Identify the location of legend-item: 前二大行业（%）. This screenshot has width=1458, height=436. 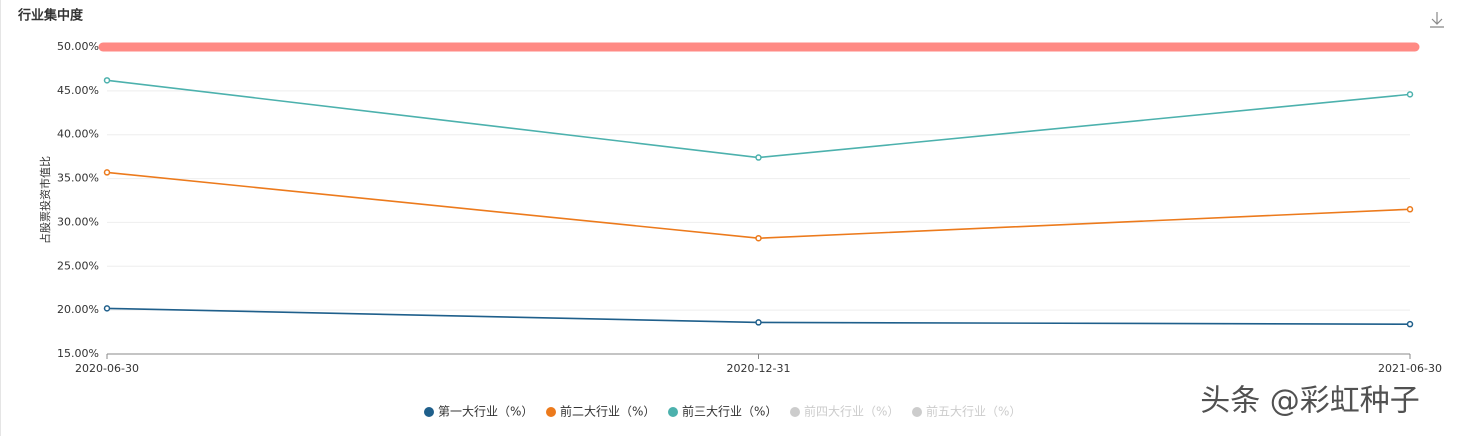
(600, 411).